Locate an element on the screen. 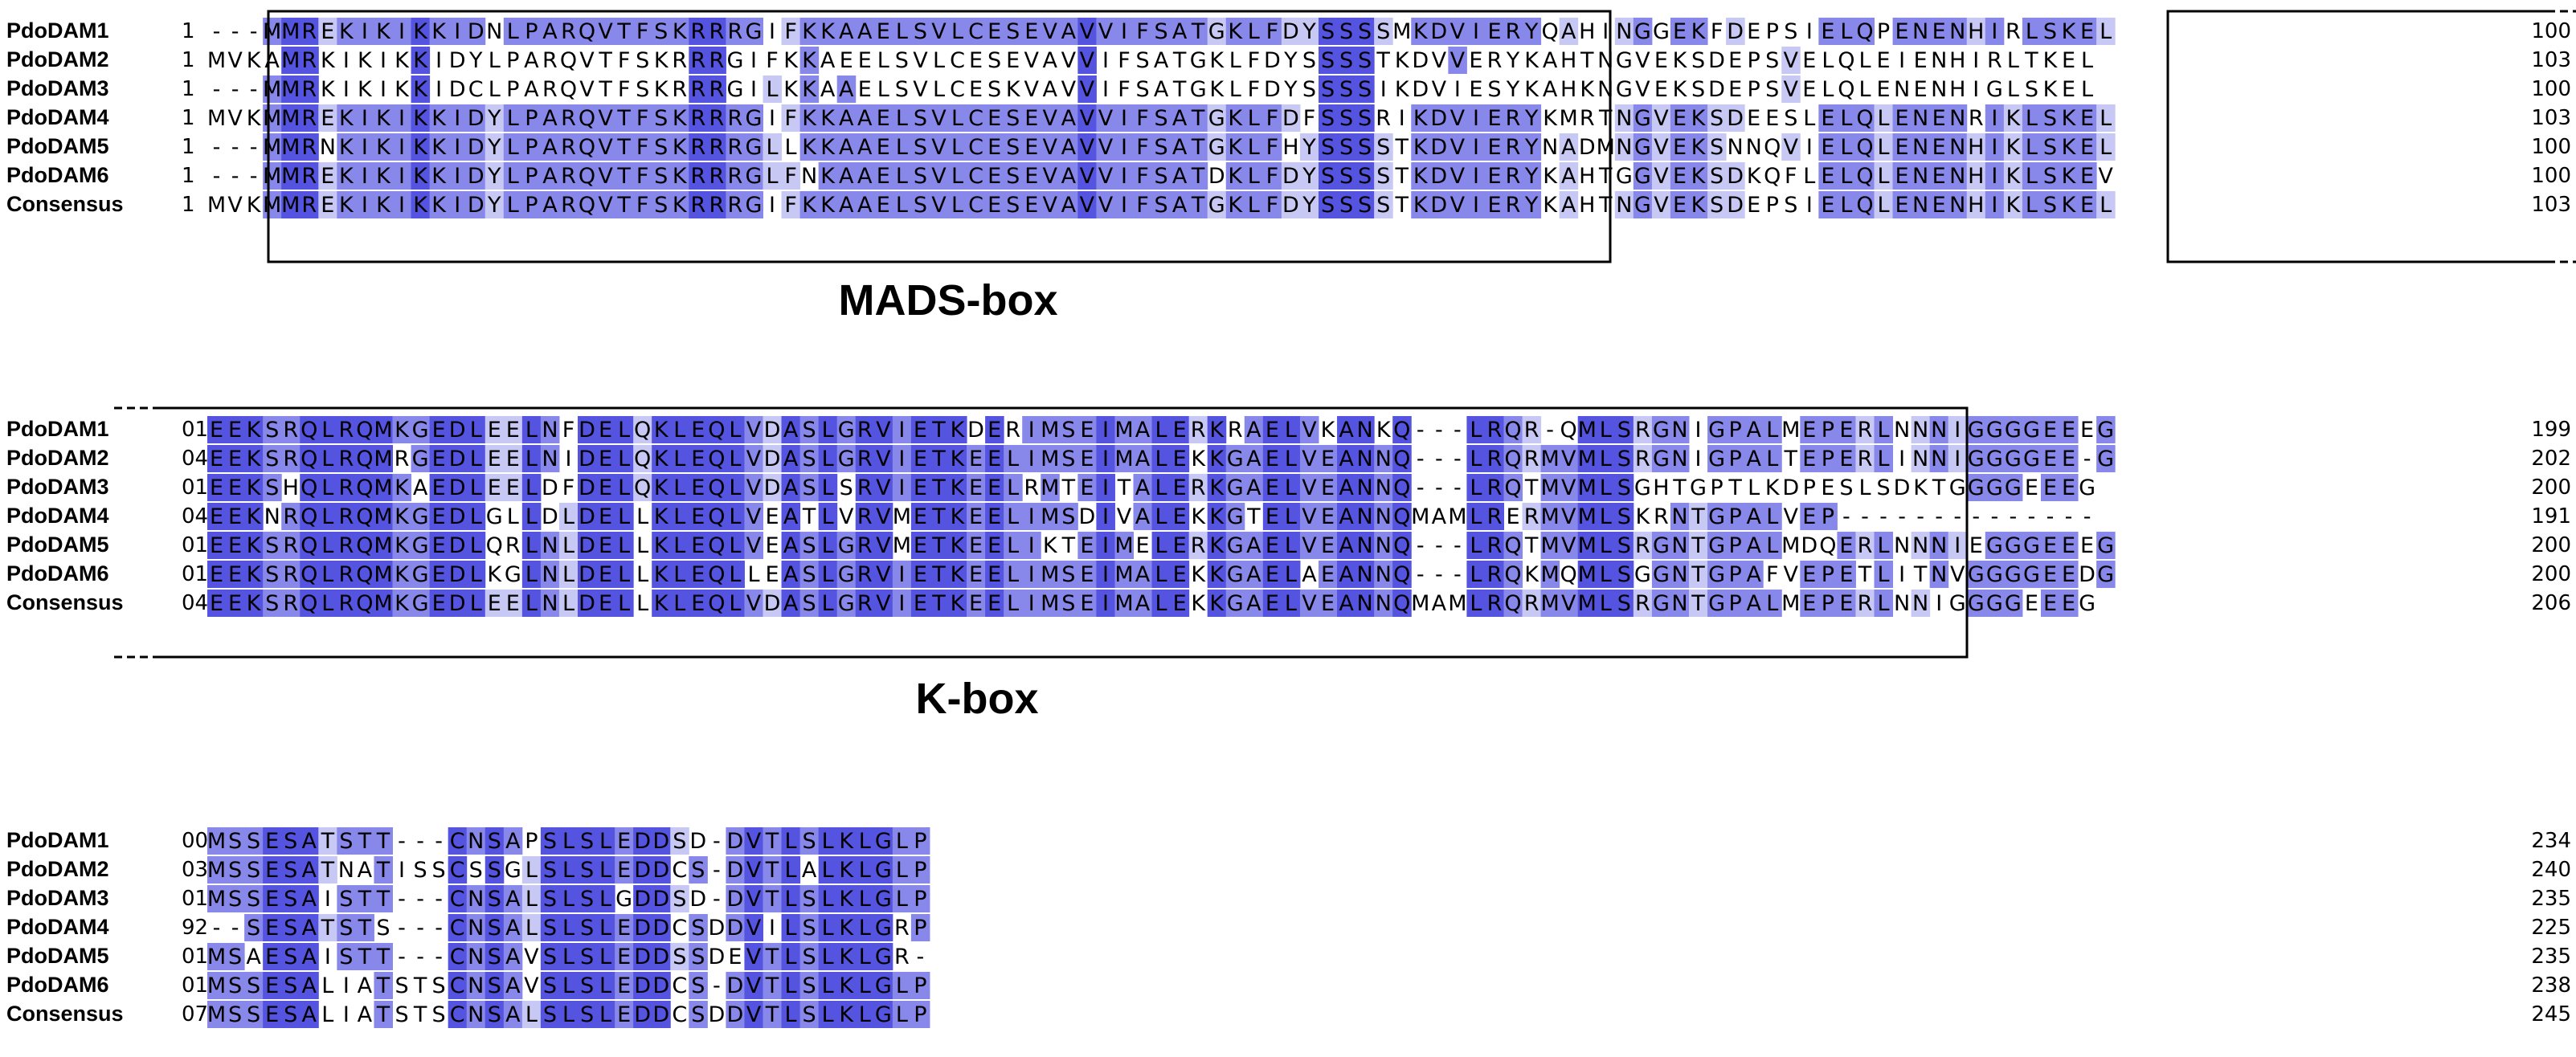 This screenshot has width=2576, height=1057. sequence-end-position: 206 is located at coordinates (2551, 603).